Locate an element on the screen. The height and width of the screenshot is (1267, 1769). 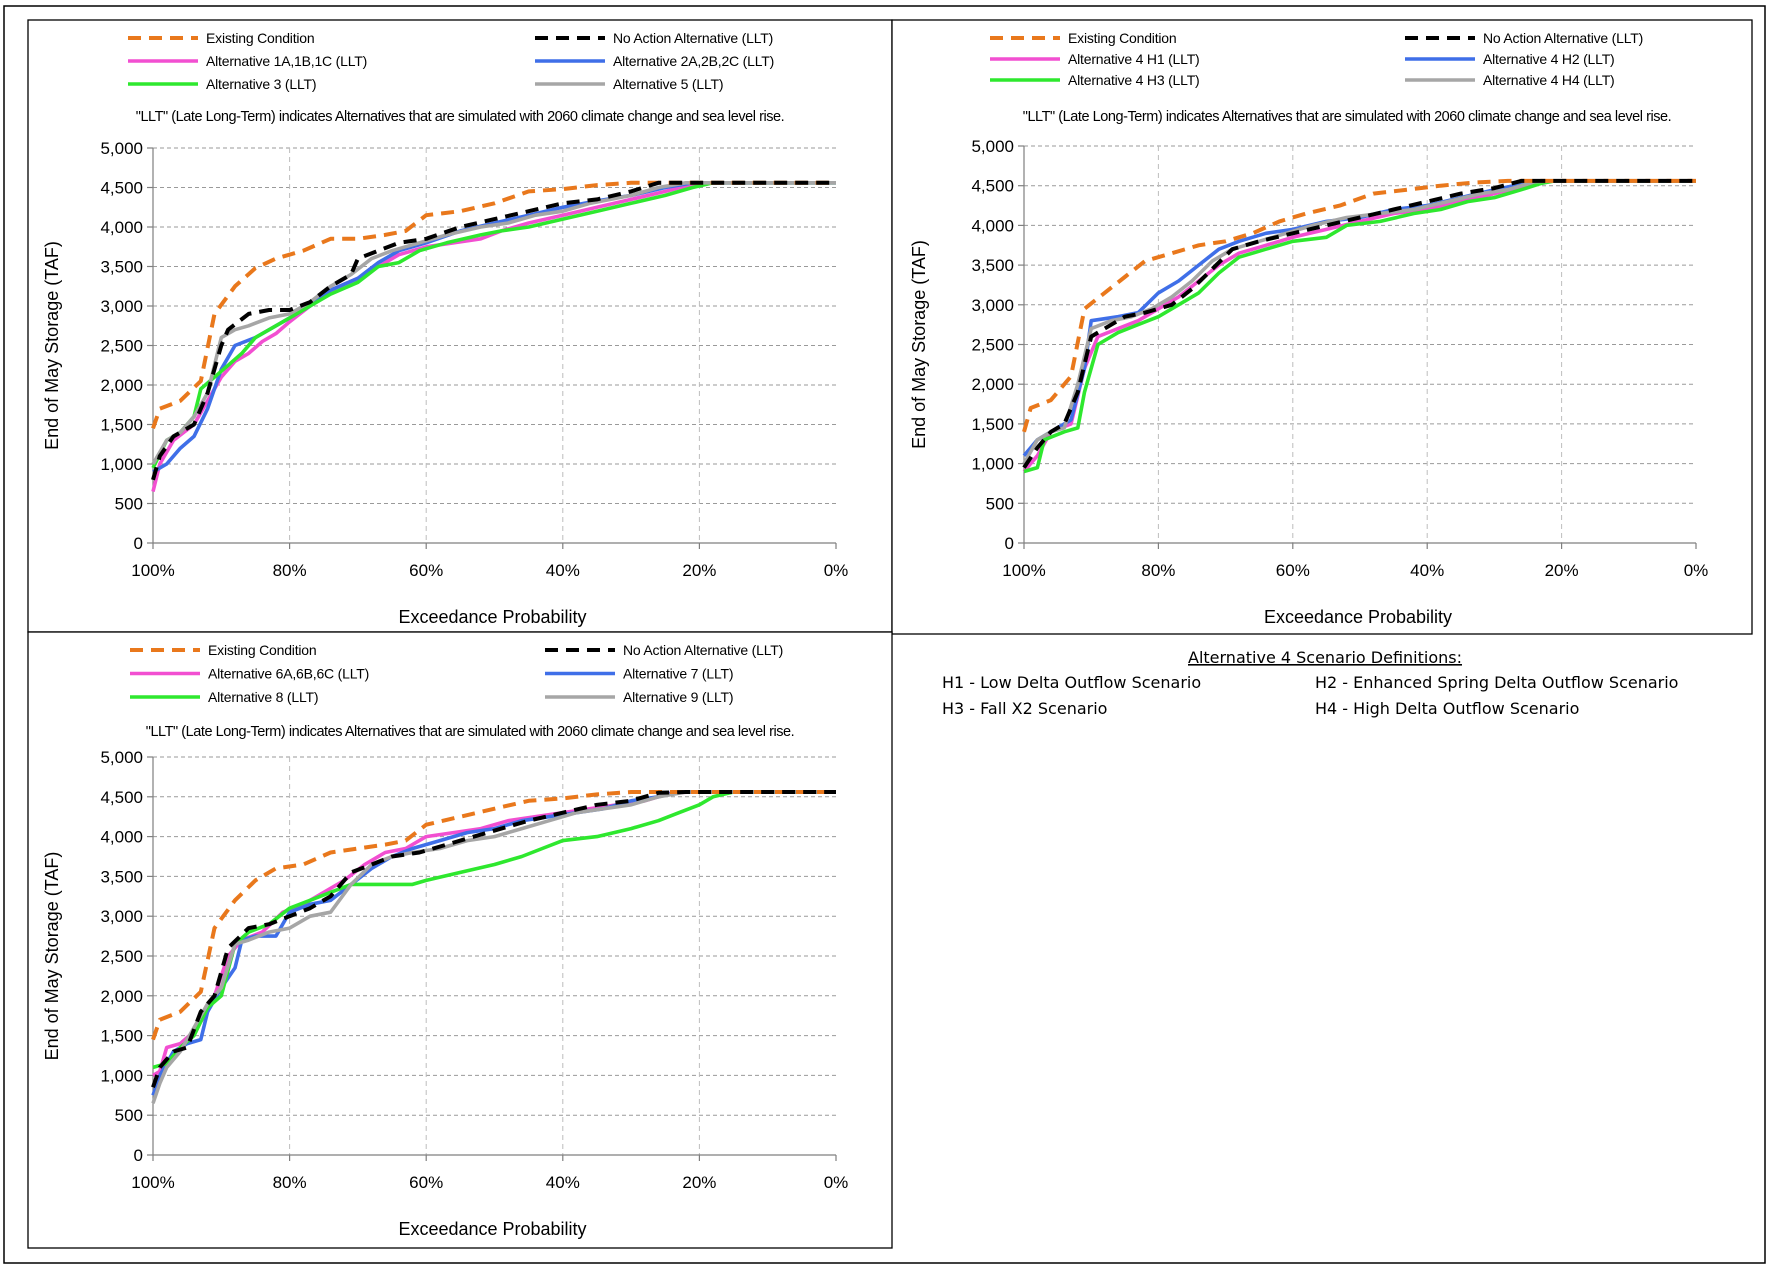
legend-label-alternative-5-llt: Alternative 5 (LLT) is located at coordinates (668, 84).